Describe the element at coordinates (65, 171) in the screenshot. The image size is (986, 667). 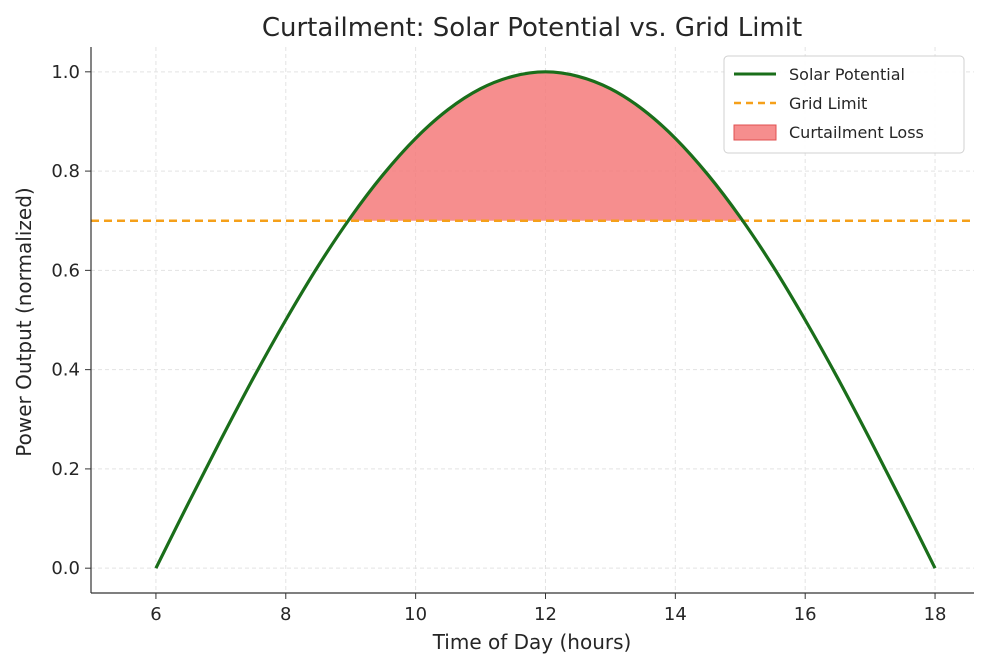
I see `y-tick-label: 0.8` at that location.